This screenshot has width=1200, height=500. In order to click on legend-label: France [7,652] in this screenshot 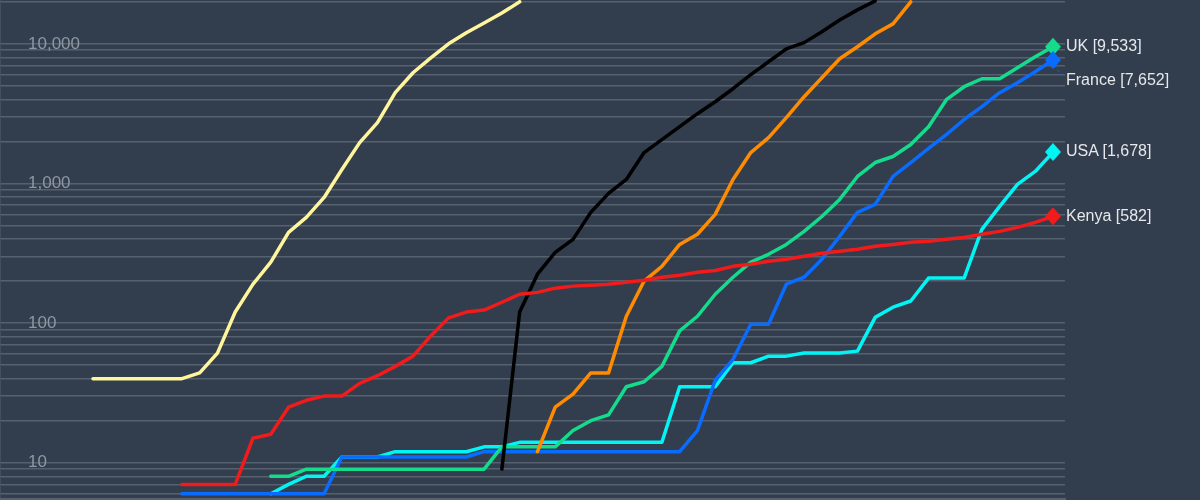, I will do `click(1118, 80)`.